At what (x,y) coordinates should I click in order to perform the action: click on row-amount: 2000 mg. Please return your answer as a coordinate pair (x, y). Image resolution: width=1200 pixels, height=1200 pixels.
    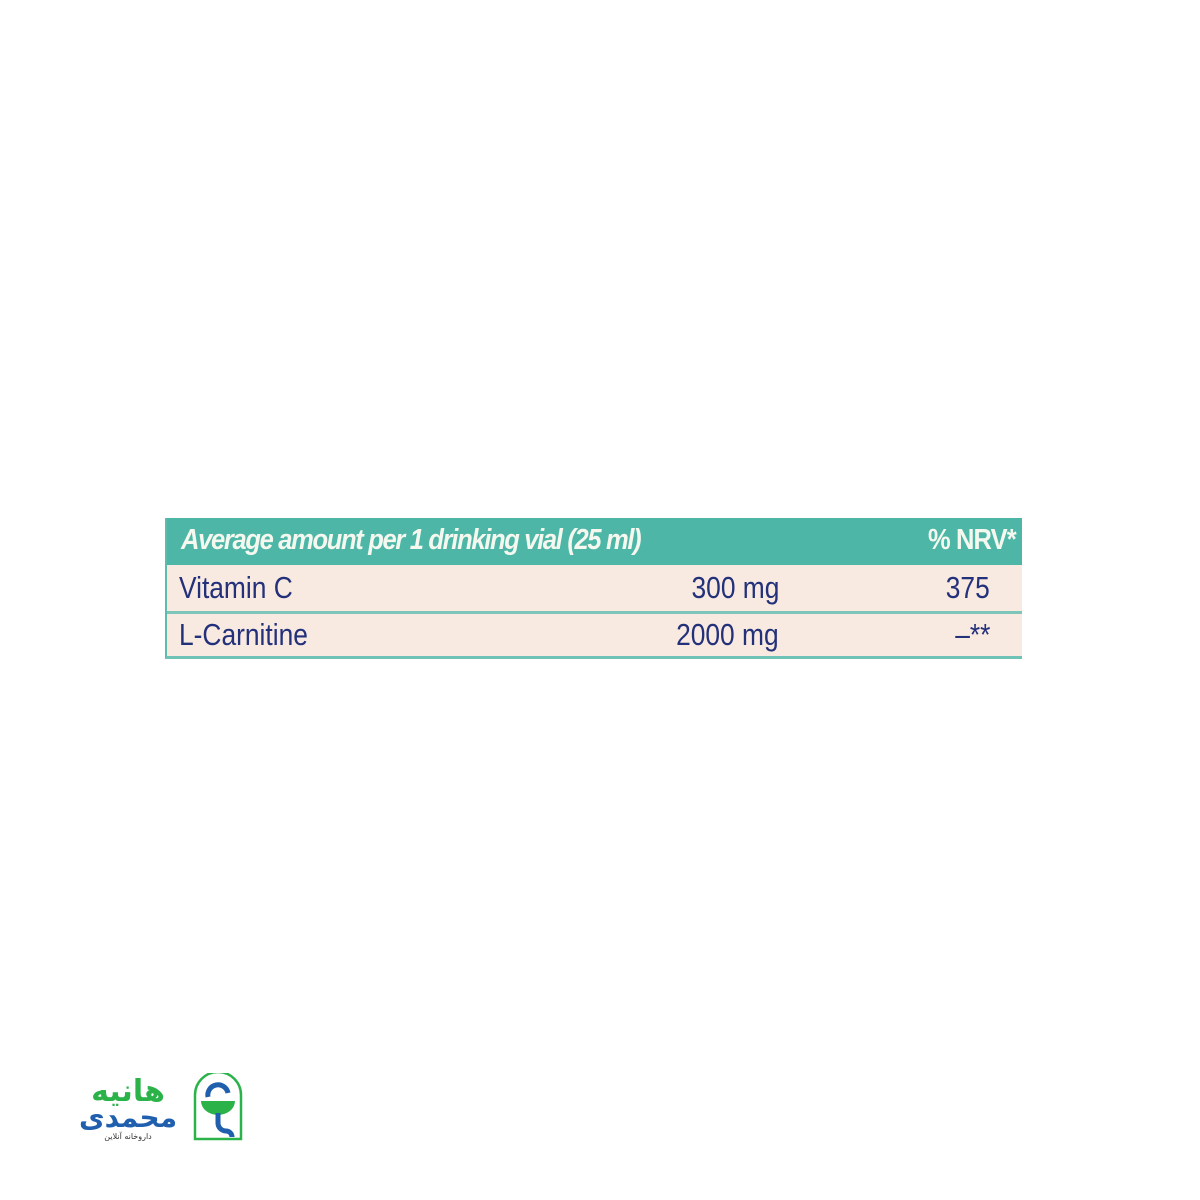
    Looking at the image, I should click on (727, 634).